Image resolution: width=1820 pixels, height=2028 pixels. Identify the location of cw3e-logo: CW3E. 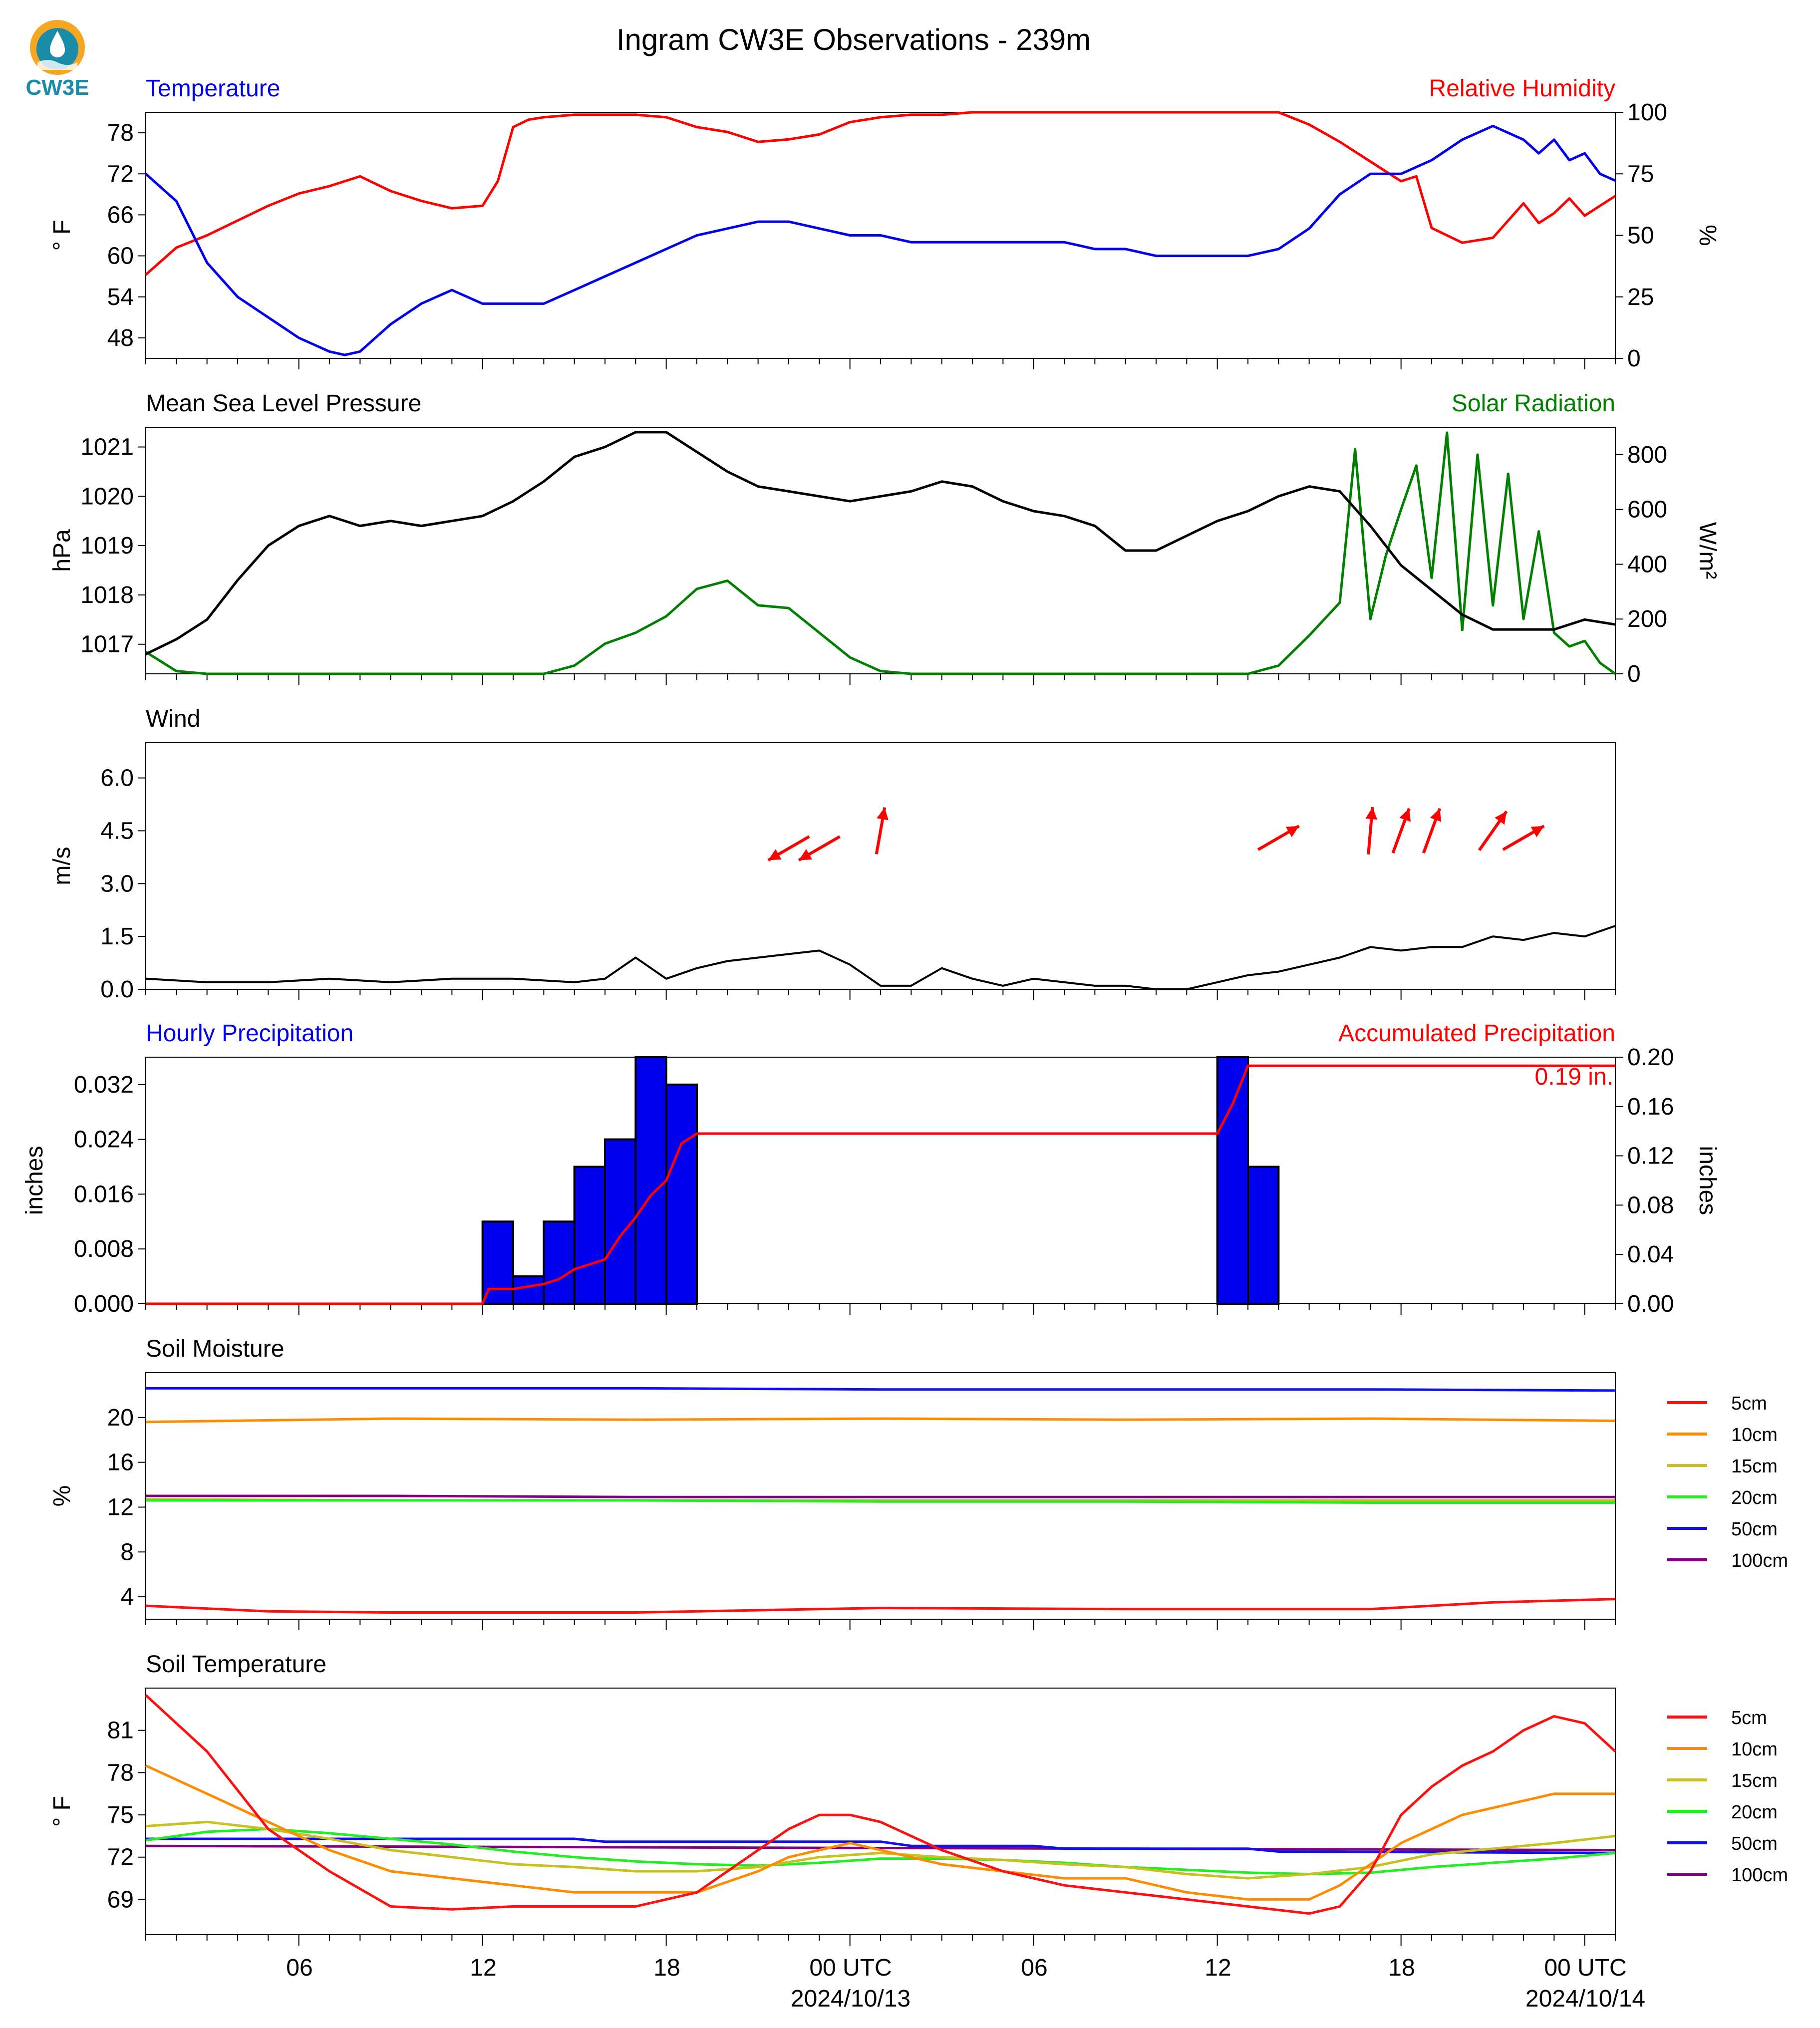
(57, 60).